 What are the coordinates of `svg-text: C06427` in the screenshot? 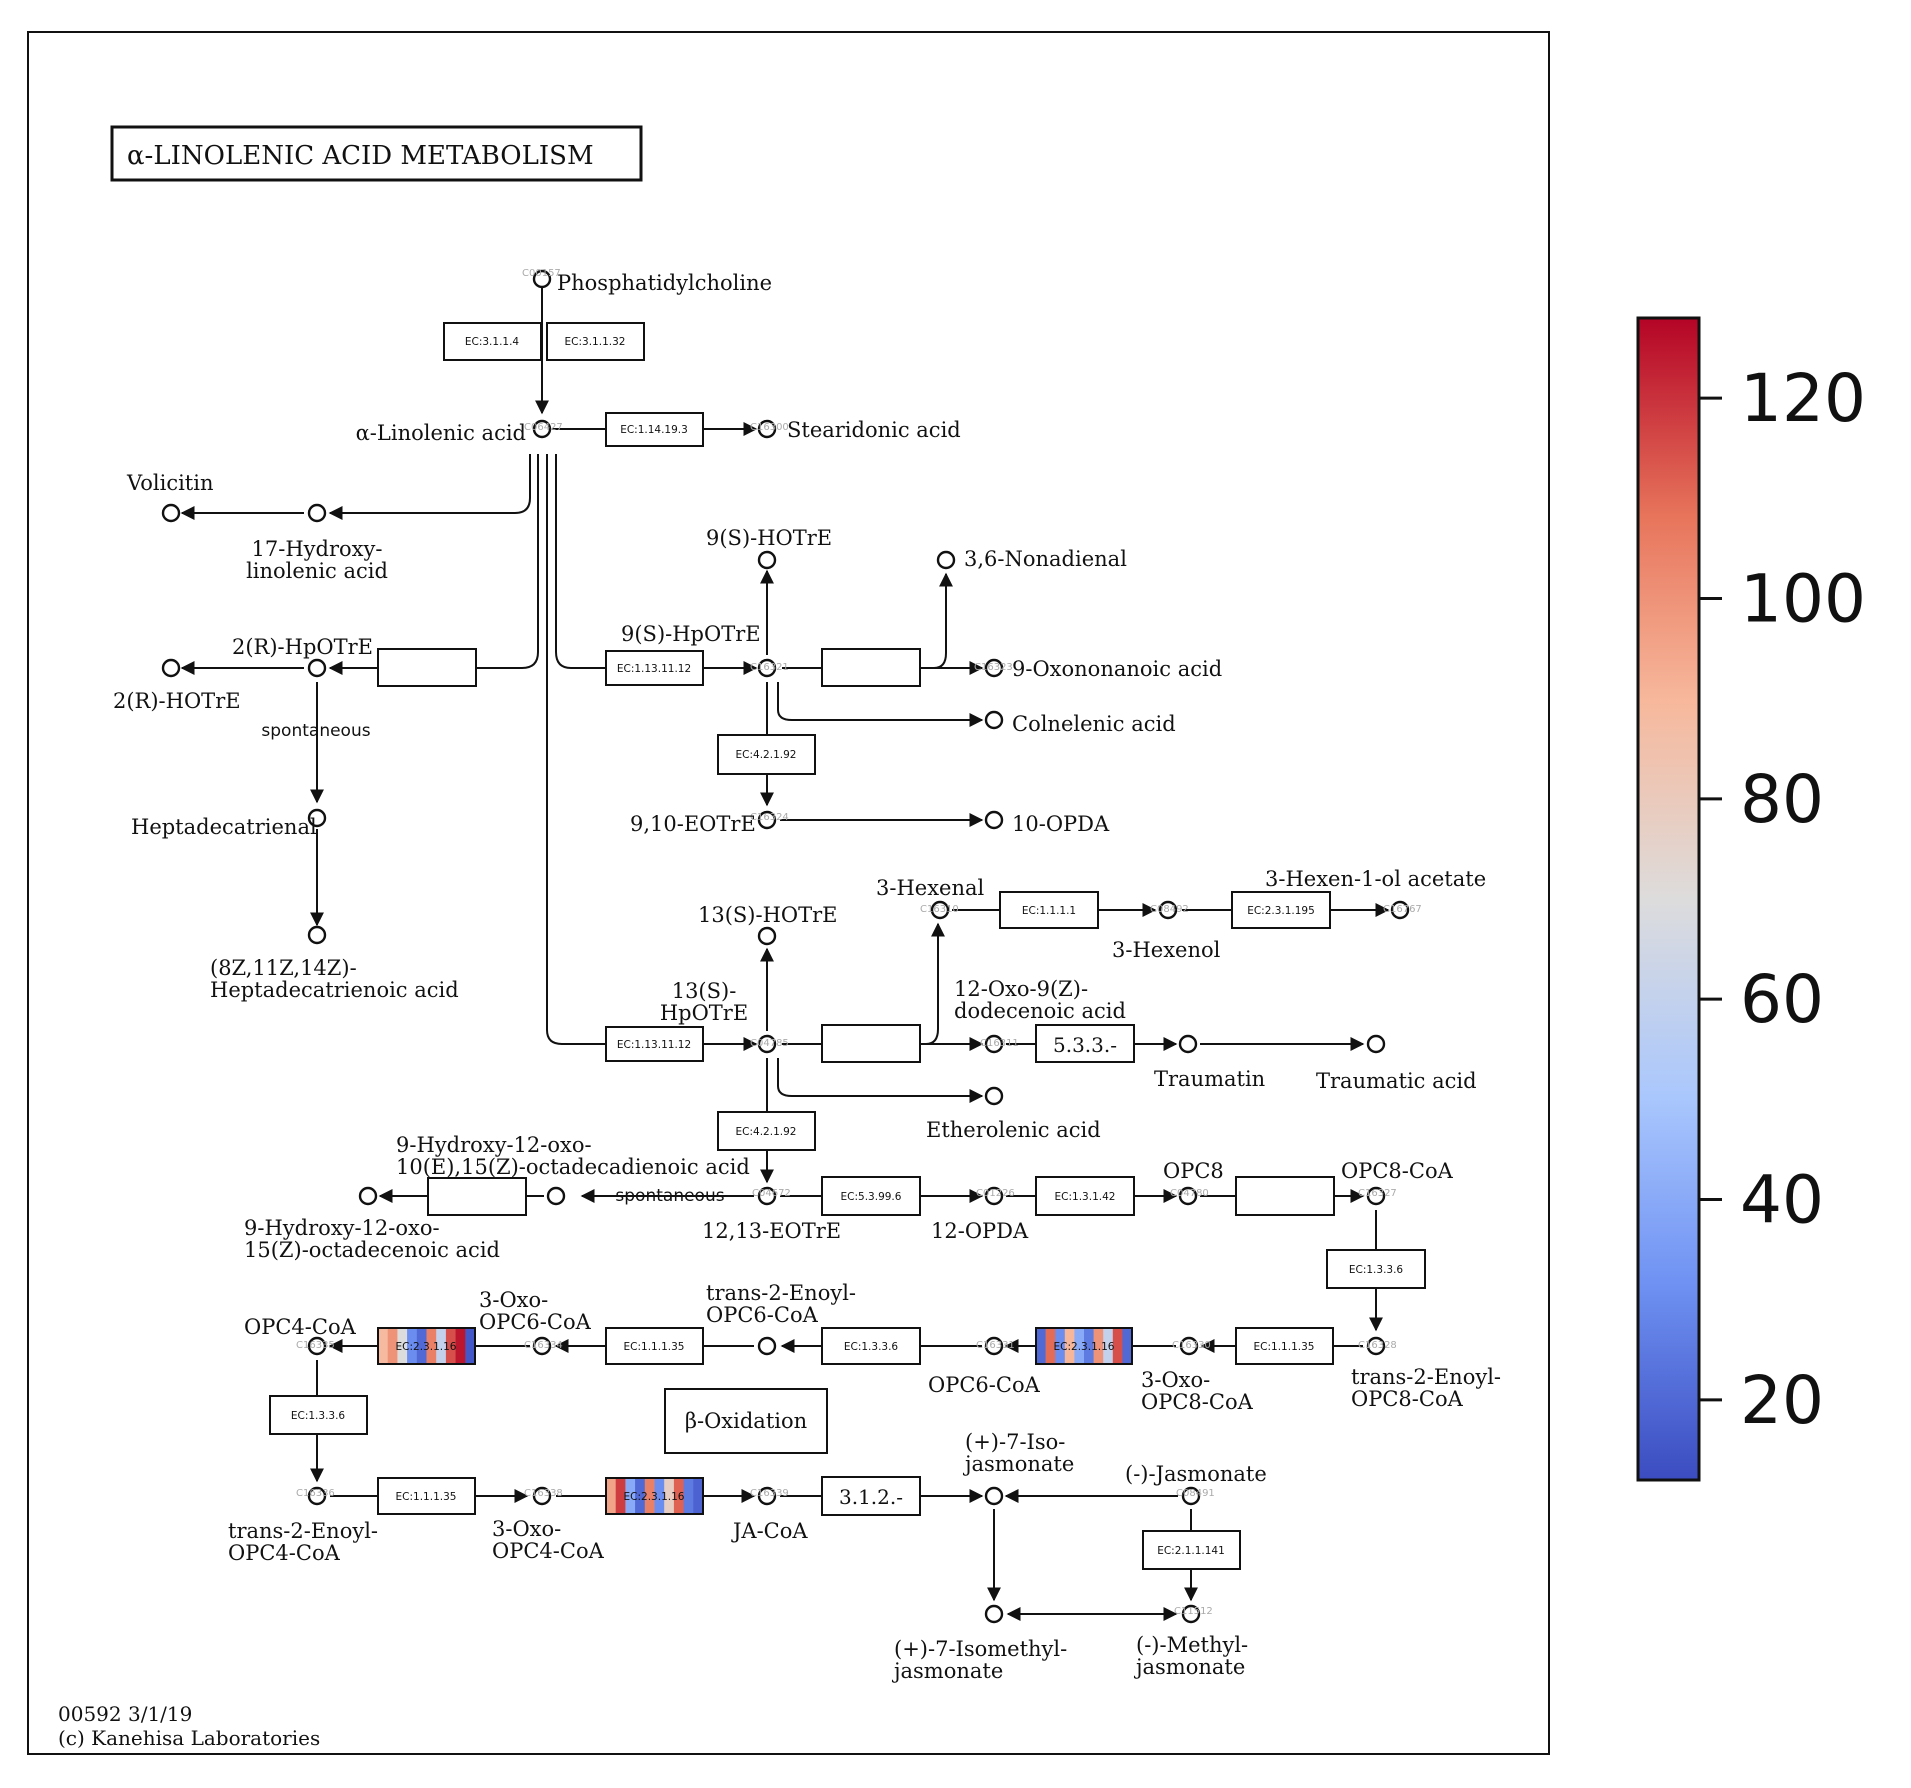 It's located at (543, 427).